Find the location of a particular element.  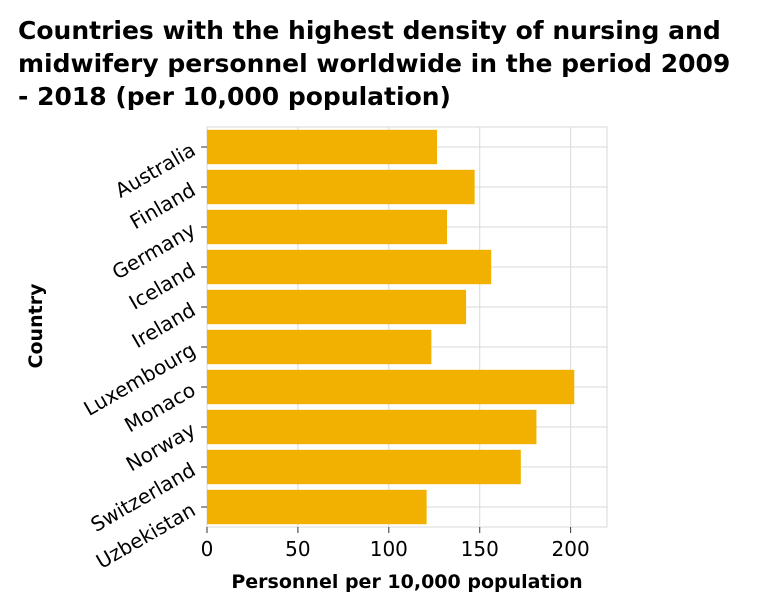

x-tick-label: 150 is located at coordinates (480, 549).